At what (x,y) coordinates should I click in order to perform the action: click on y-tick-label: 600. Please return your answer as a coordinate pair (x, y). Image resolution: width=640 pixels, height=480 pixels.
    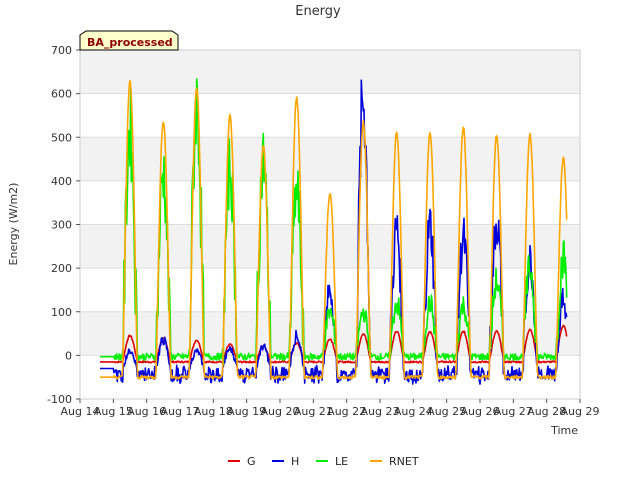
    Looking at the image, I should click on (61, 94).